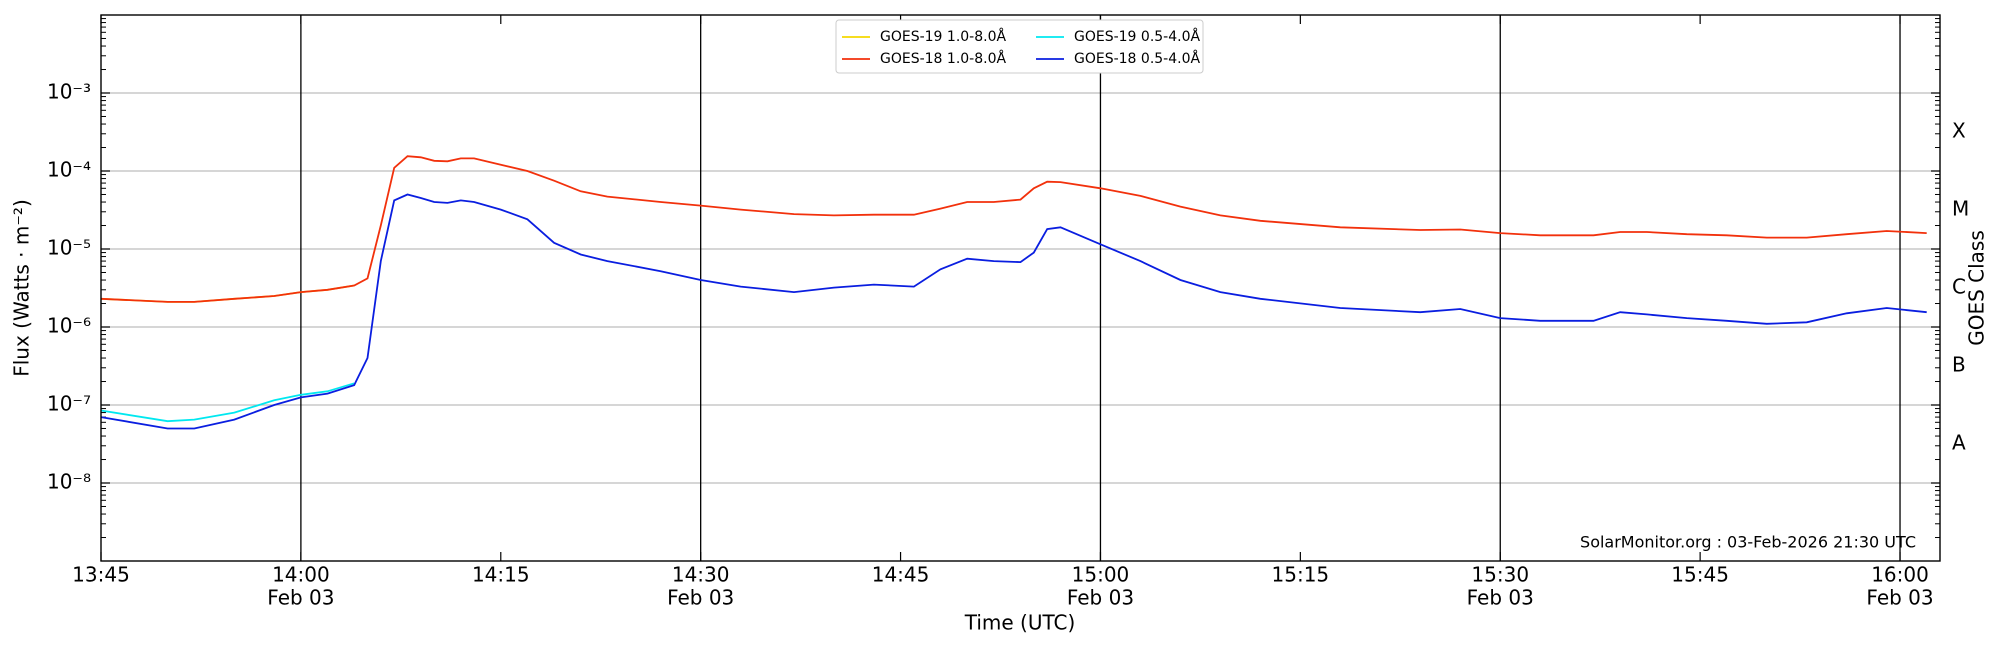 The width and height of the screenshot is (2000, 650). Describe the element at coordinates (69, 482) in the screenshot. I see `y-tick-label: 10⁻⁸` at that location.